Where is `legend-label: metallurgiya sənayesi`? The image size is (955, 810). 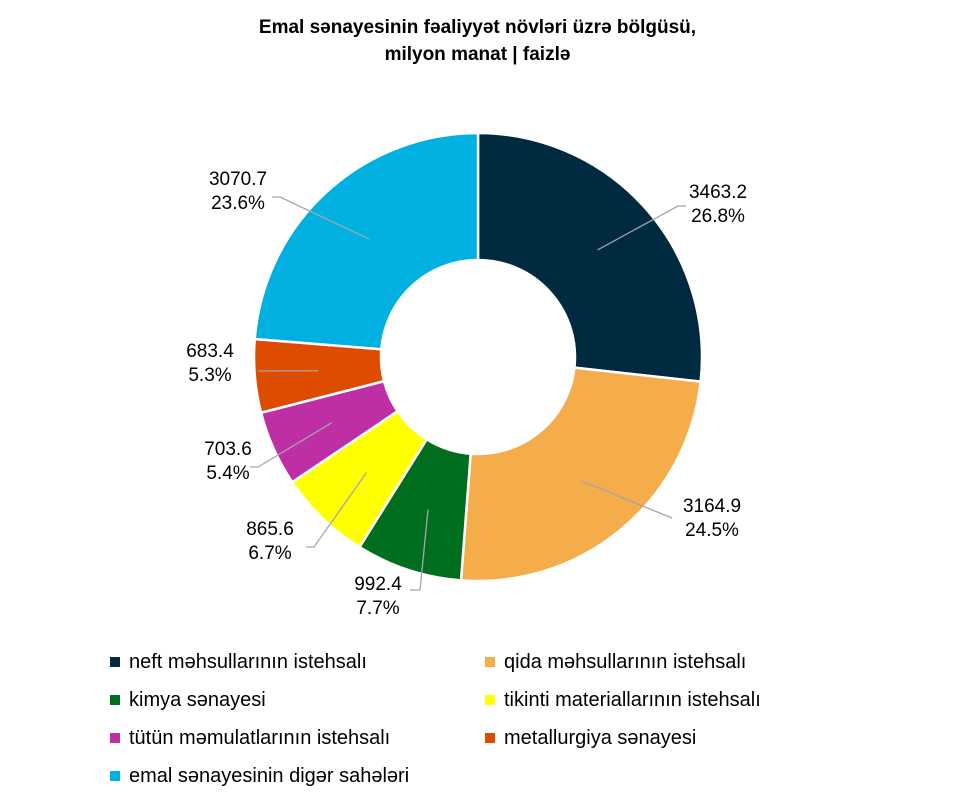
legend-label: metallurgiya sənayesi is located at coordinates (600, 737).